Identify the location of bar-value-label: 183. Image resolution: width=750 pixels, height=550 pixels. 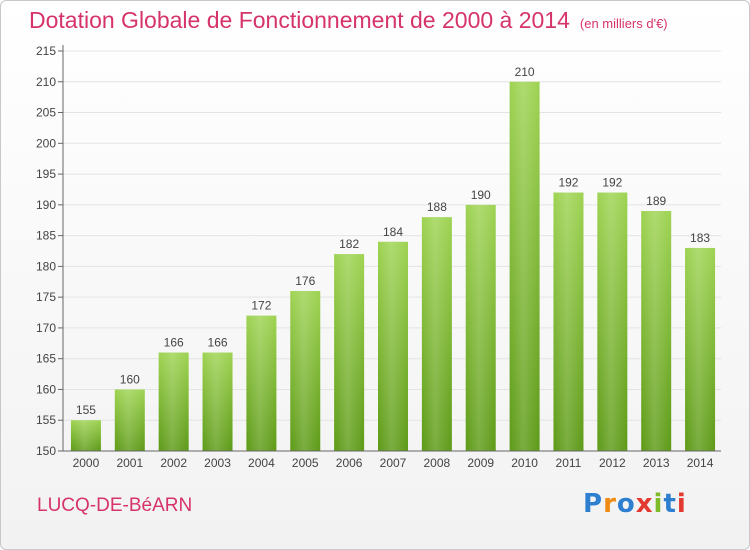
(700, 238).